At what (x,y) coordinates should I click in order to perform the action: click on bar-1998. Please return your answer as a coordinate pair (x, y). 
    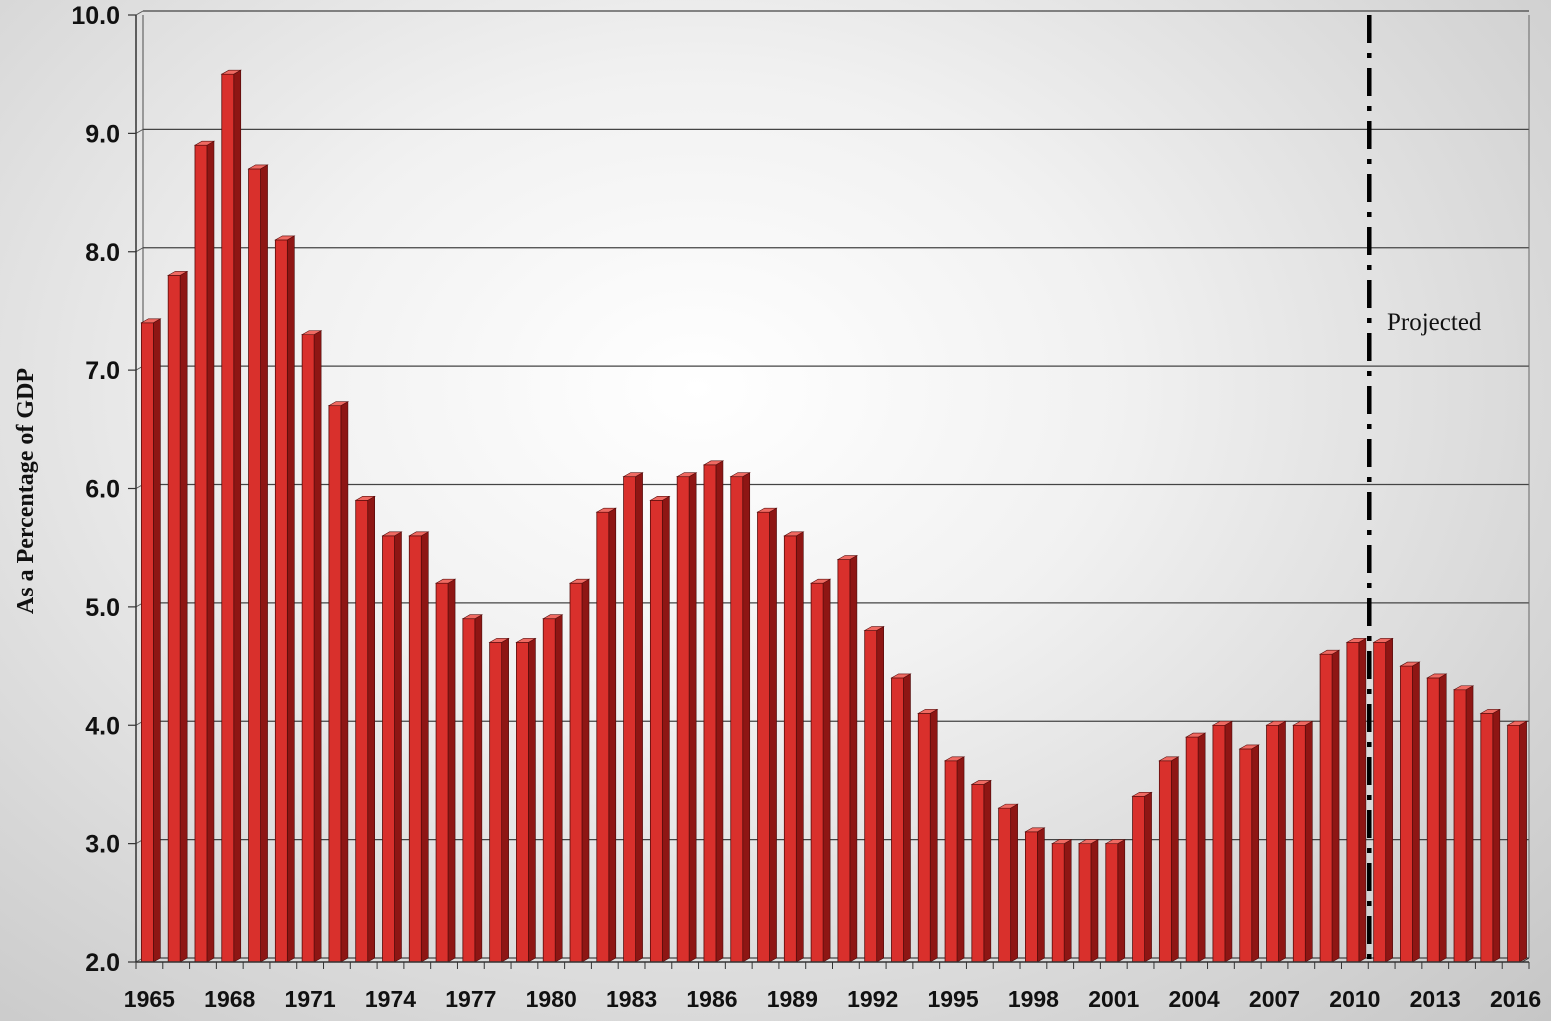
    Looking at the image, I should click on (1035, 895).